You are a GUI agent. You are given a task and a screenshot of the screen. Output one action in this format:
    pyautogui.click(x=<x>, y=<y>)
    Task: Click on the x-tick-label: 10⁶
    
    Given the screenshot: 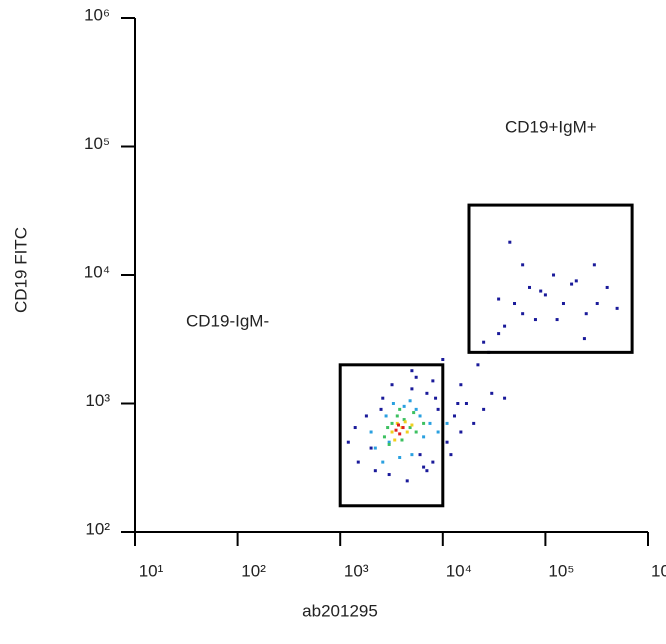 What is the action you would take?
    pyautogui.click(x=658, y=570)
    